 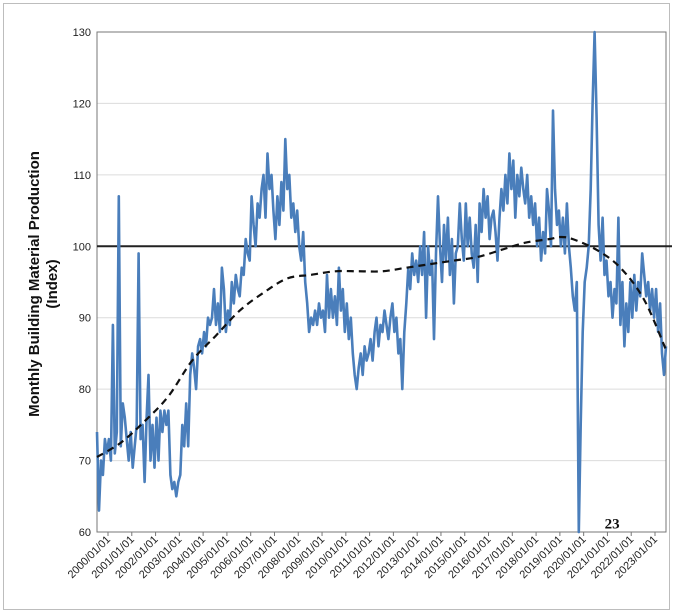 I want to click on y-tick-label: 130, so click(x=82, y=33).